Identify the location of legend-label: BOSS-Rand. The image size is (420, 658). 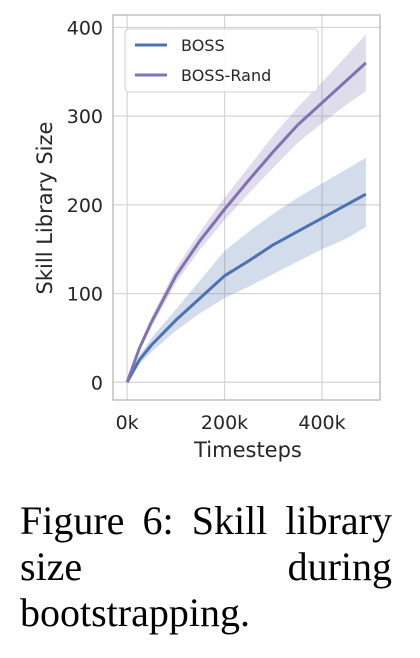
(226, 75).